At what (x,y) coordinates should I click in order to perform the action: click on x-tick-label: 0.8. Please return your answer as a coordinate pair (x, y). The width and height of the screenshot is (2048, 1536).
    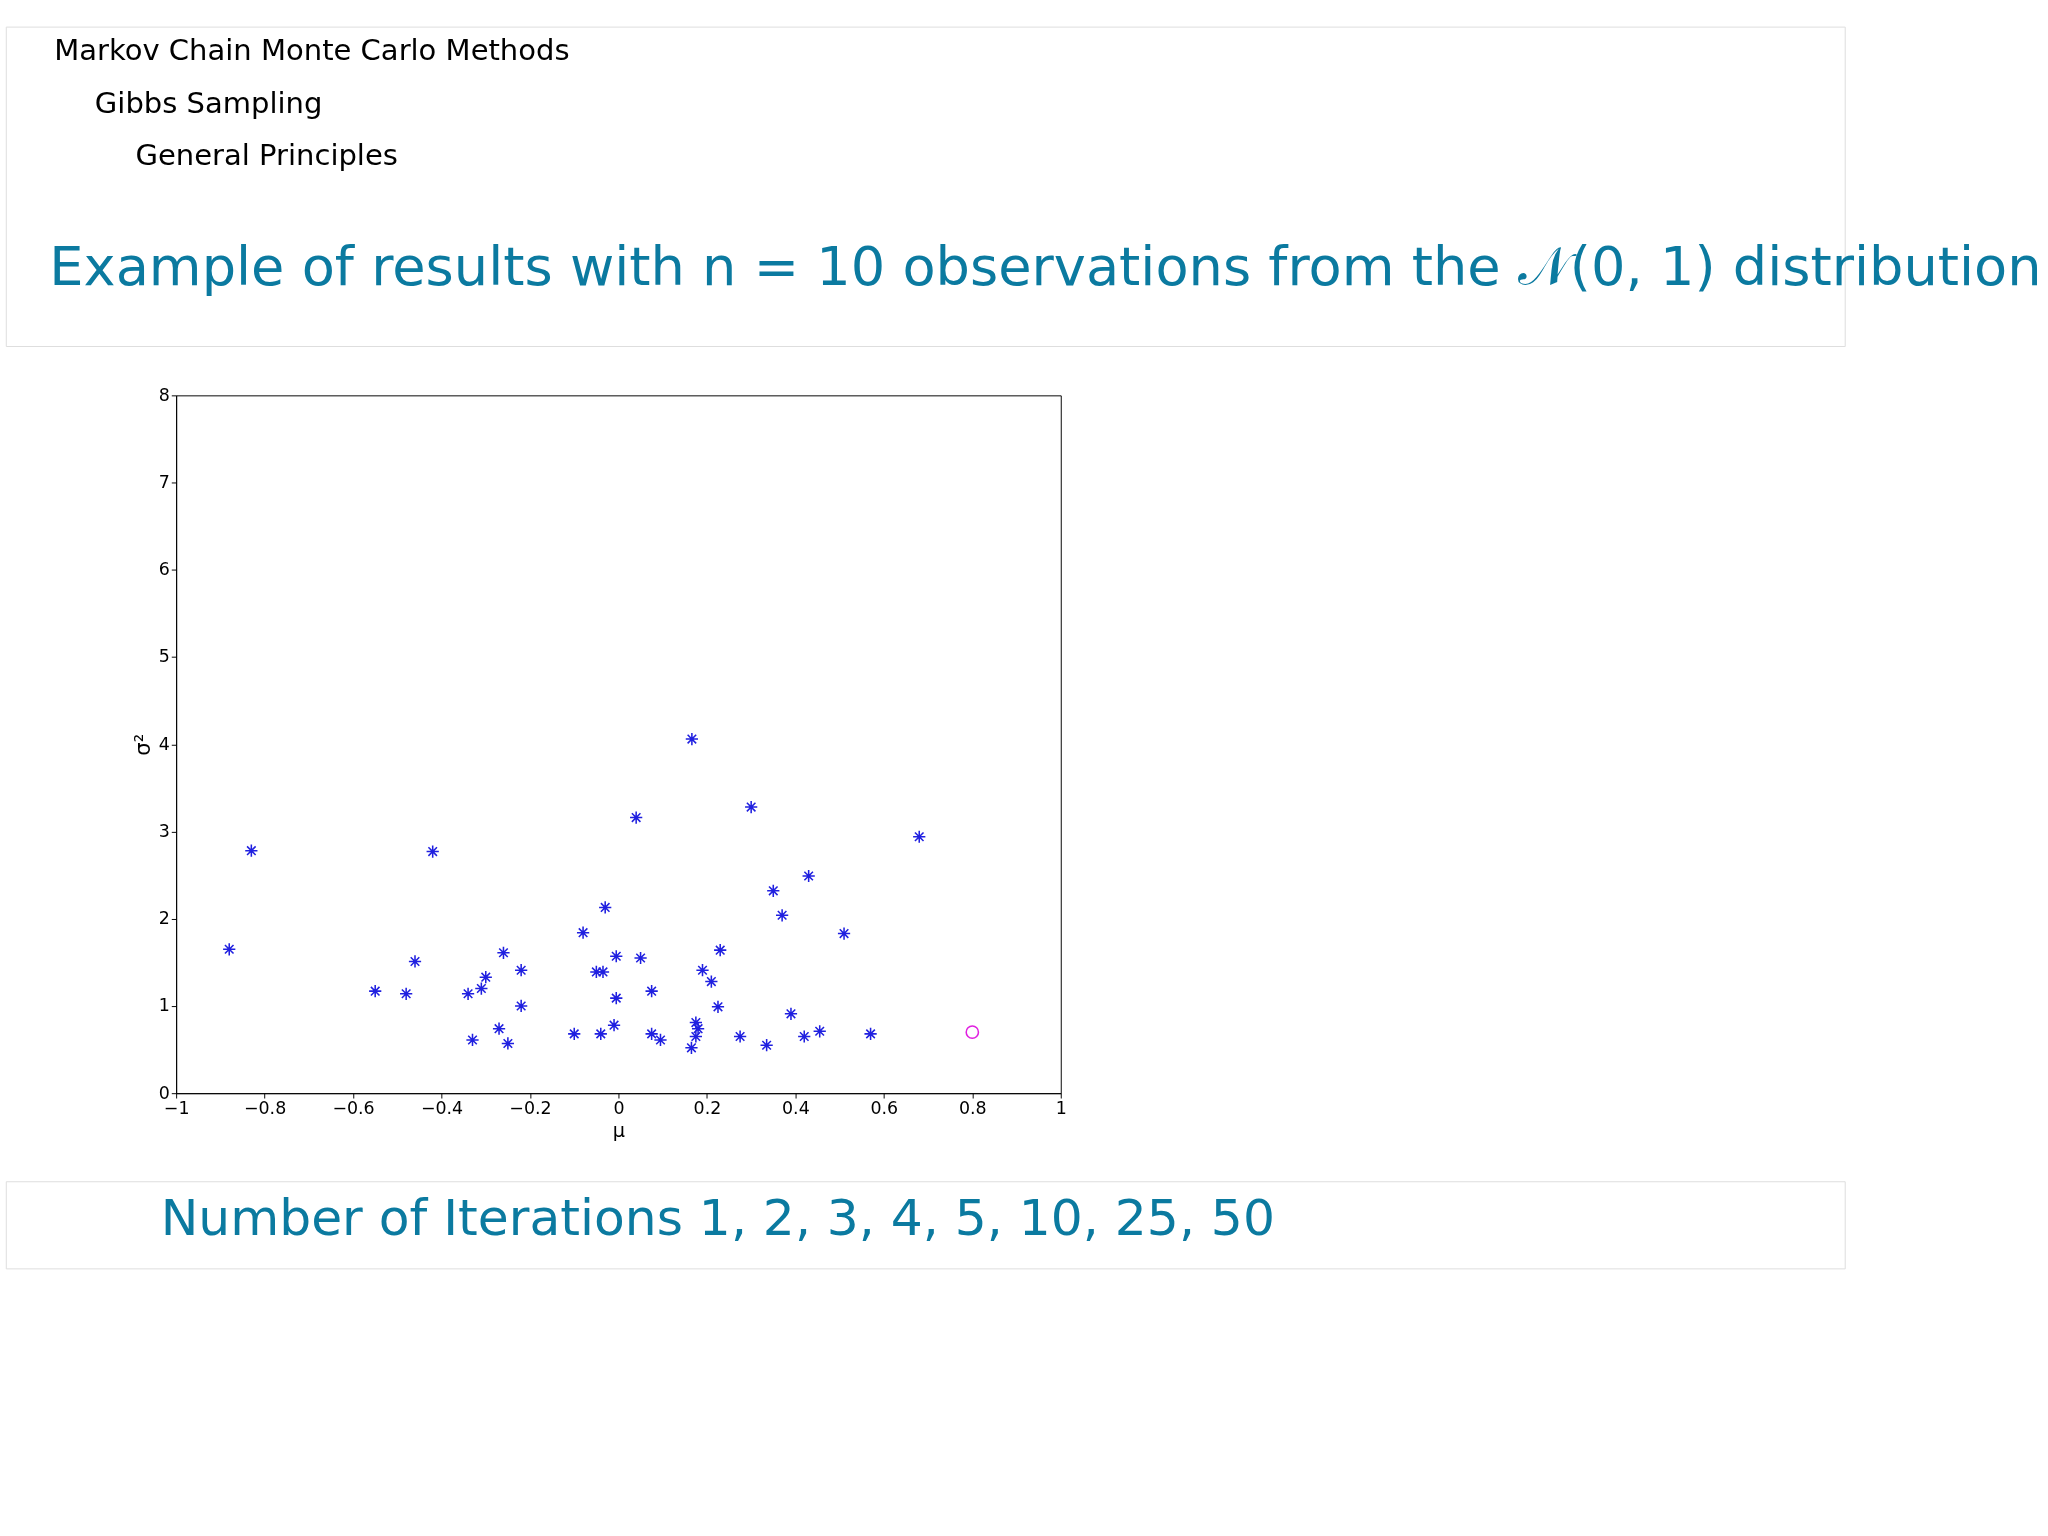
    Looking at the image, I should click on (972, 1108).